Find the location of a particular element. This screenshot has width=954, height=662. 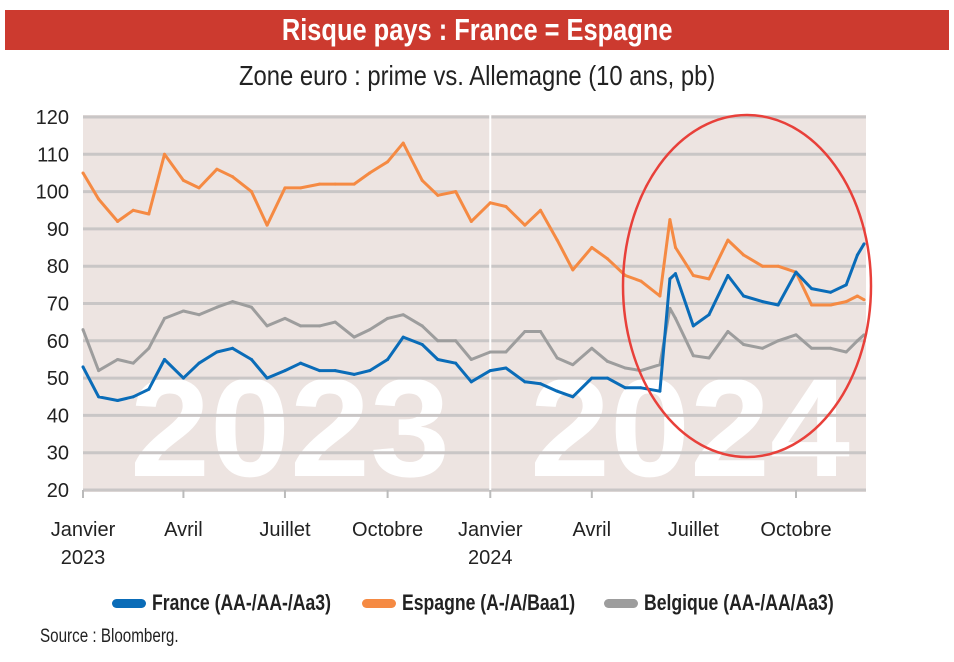

legend-item-belgique: Belgique (AA-/AA/Aa3) is located at coordinates (722, 603).